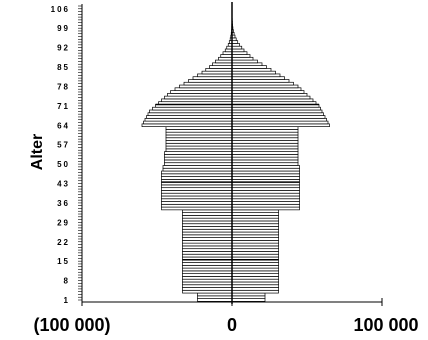  Describe the element at coordinates (60, 155) in the screenshot. I see `y-ticks-group: 1 8 15 22 29 36 43 50 57 64 71 78 85 92 99 106` at that location.